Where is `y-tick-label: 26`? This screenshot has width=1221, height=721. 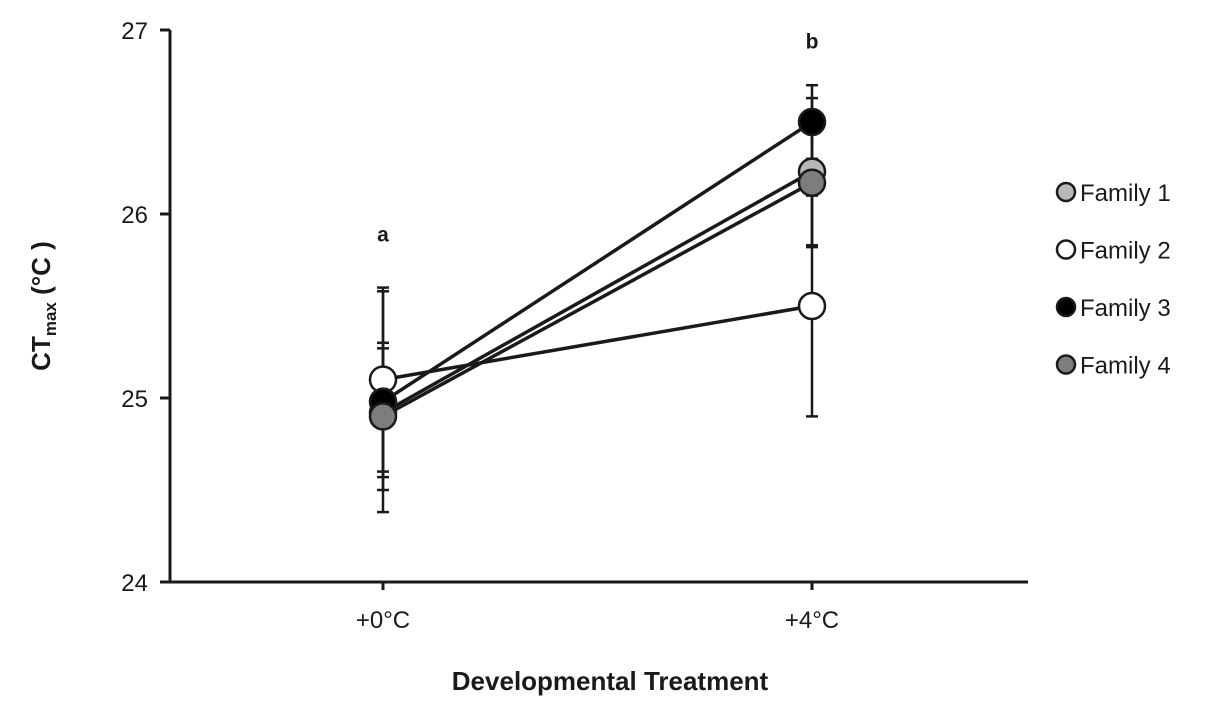 y-tick-label: 26 is located at coordinates (134, 215).